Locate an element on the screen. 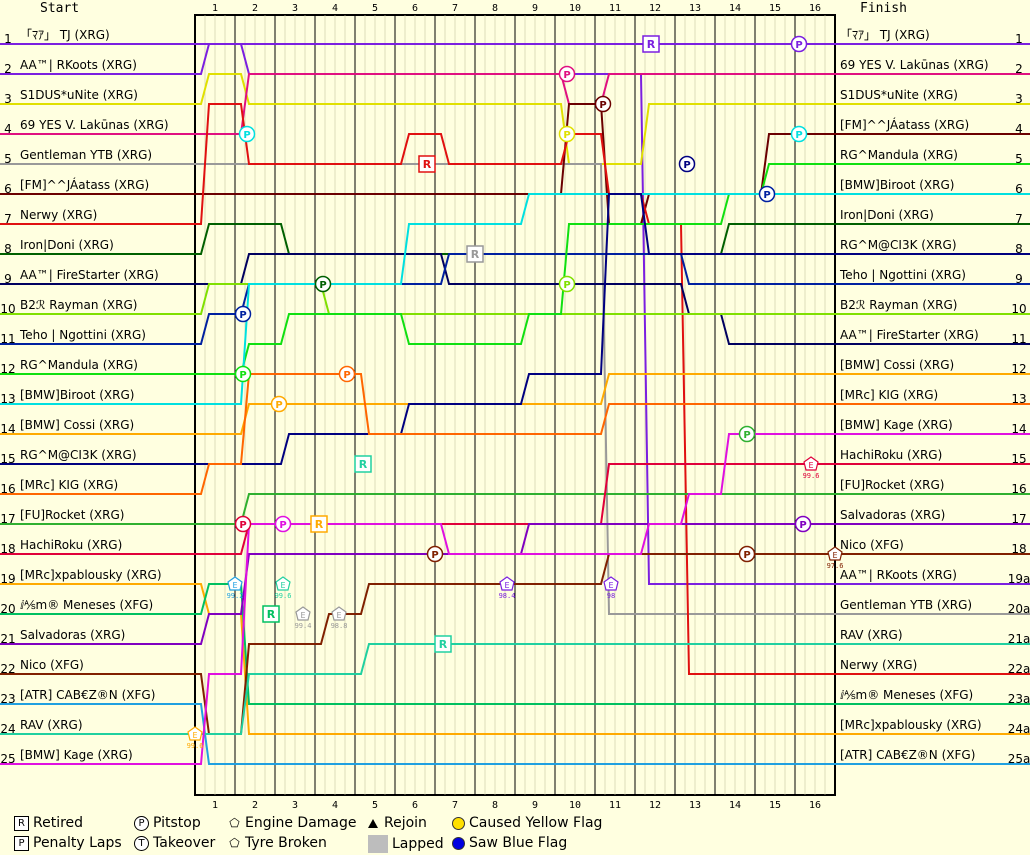 The width and height of the screenshot is (1030, 855). position-label-left: 21 is located at coordinates (7, 639).